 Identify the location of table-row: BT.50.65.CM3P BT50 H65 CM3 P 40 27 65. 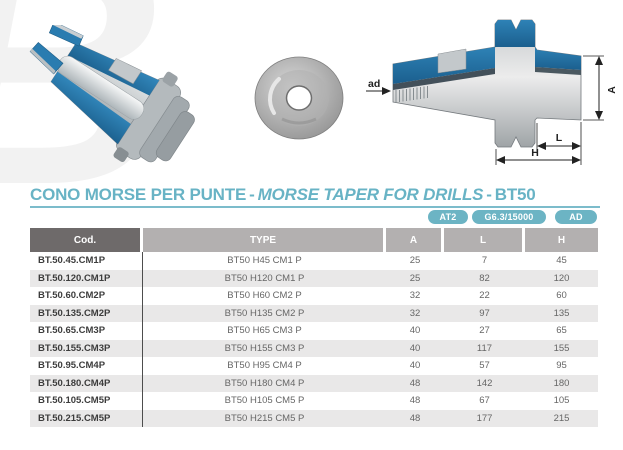
(314, 331).